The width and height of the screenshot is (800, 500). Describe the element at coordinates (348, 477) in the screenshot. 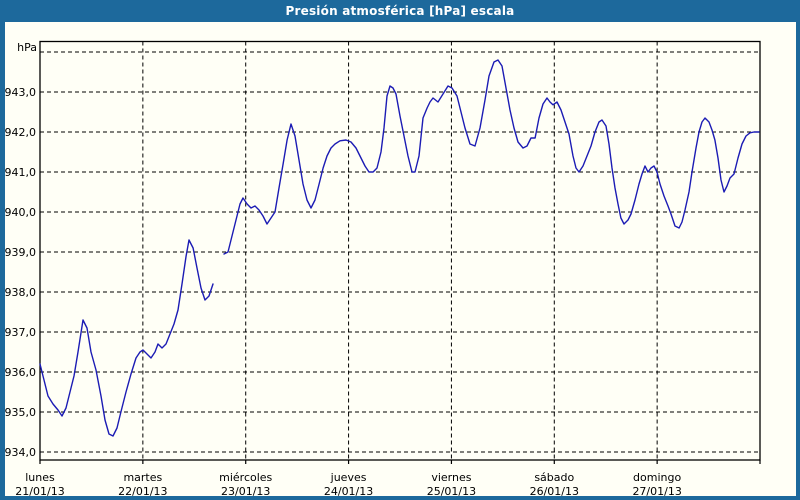

I see `x-weekday-label: jueves` at that location.